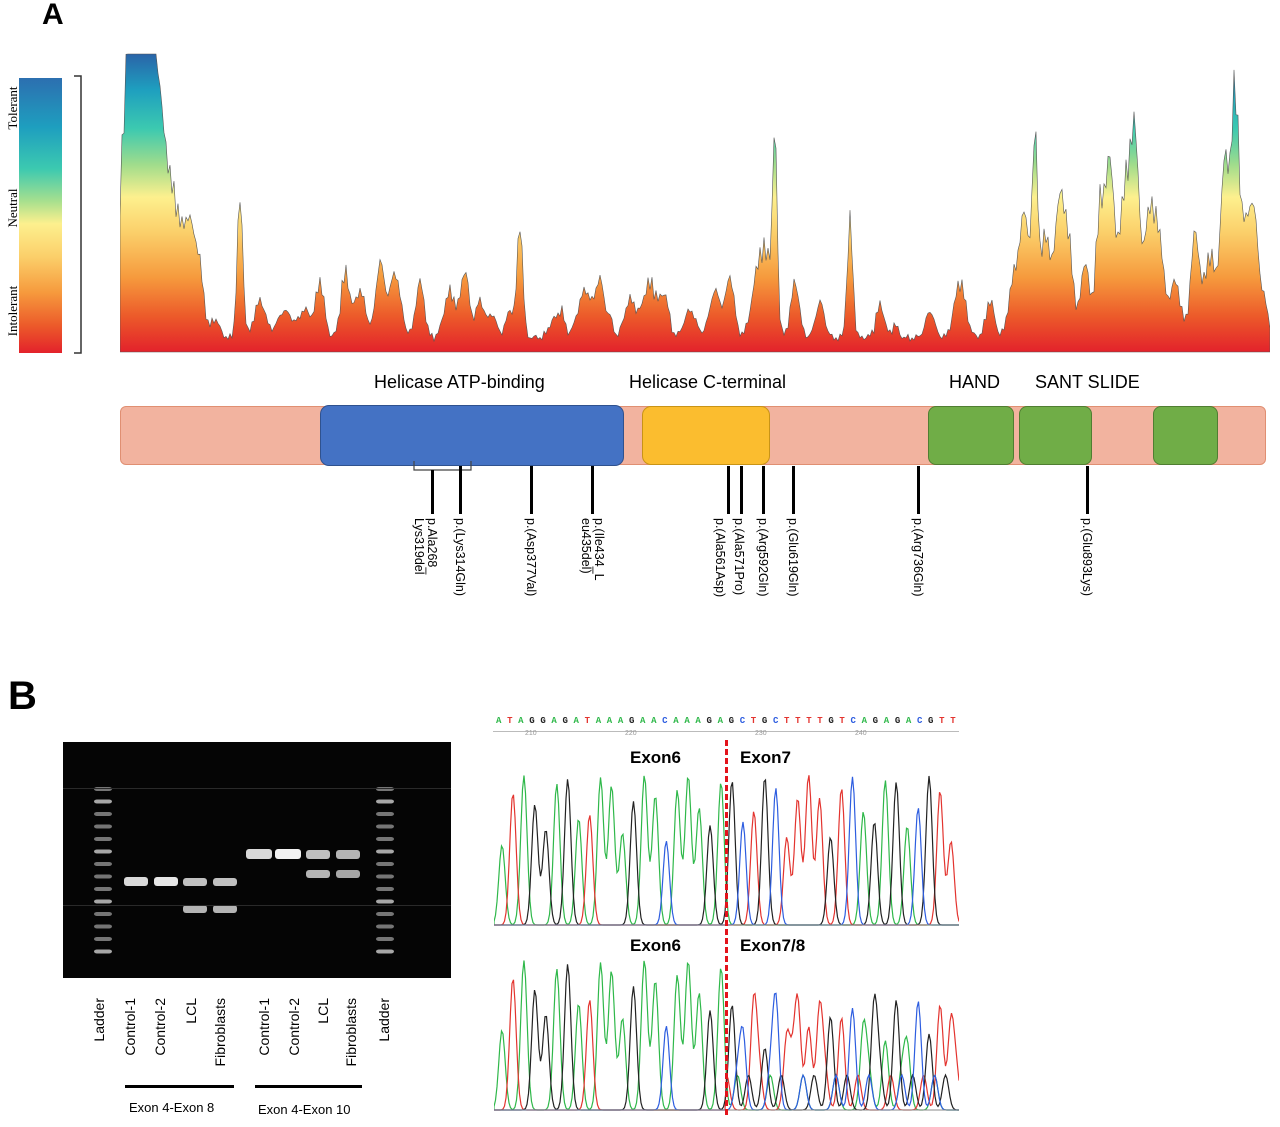 The height and width of the screenshot is (1127, 1280). I want to click on group-label-exon4-exon8: Exon 4-Exon 8, so click(172, 1107).